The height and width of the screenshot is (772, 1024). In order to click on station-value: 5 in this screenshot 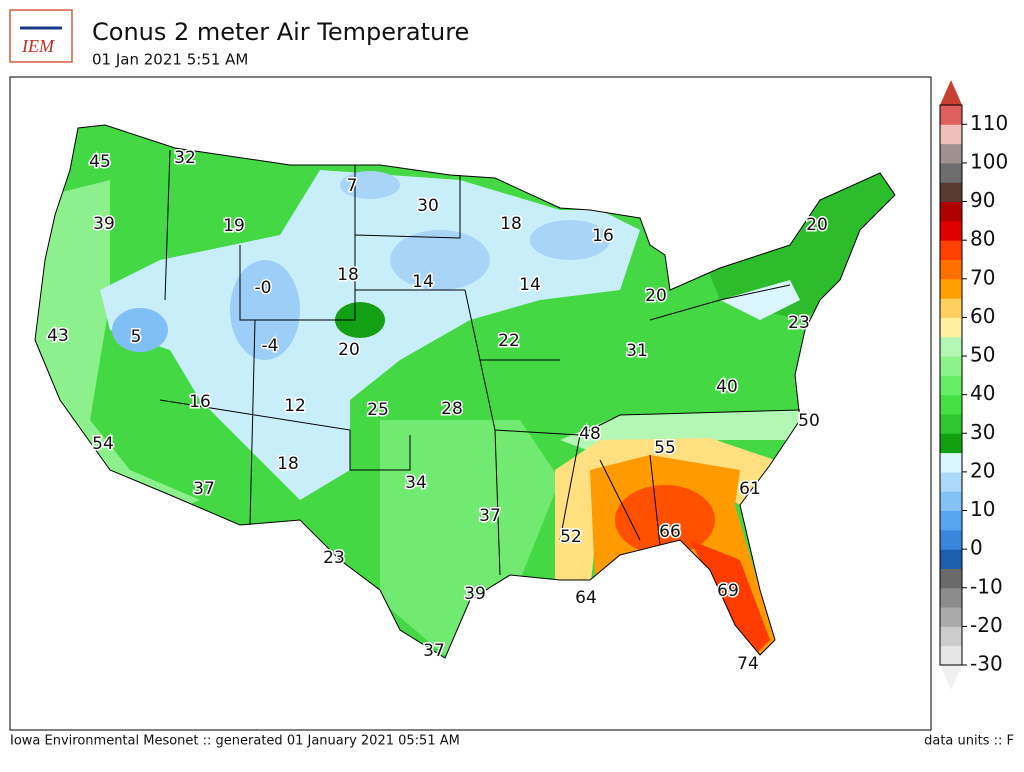, I will do `click(136, 337)`.